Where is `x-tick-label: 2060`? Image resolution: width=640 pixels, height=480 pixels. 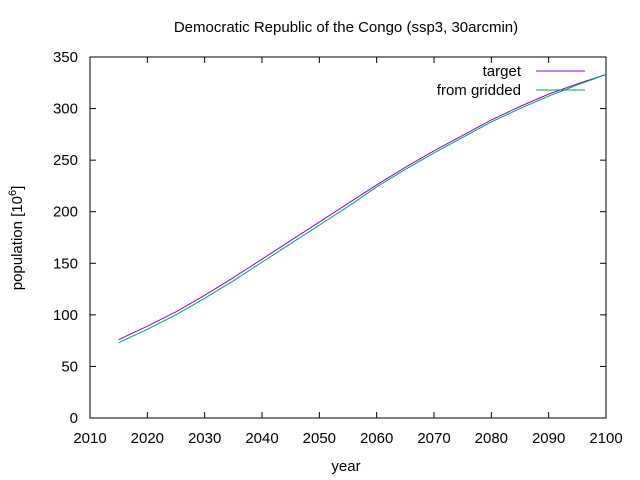
x-tick-label: 2060 is located at coordinates (376, 438).